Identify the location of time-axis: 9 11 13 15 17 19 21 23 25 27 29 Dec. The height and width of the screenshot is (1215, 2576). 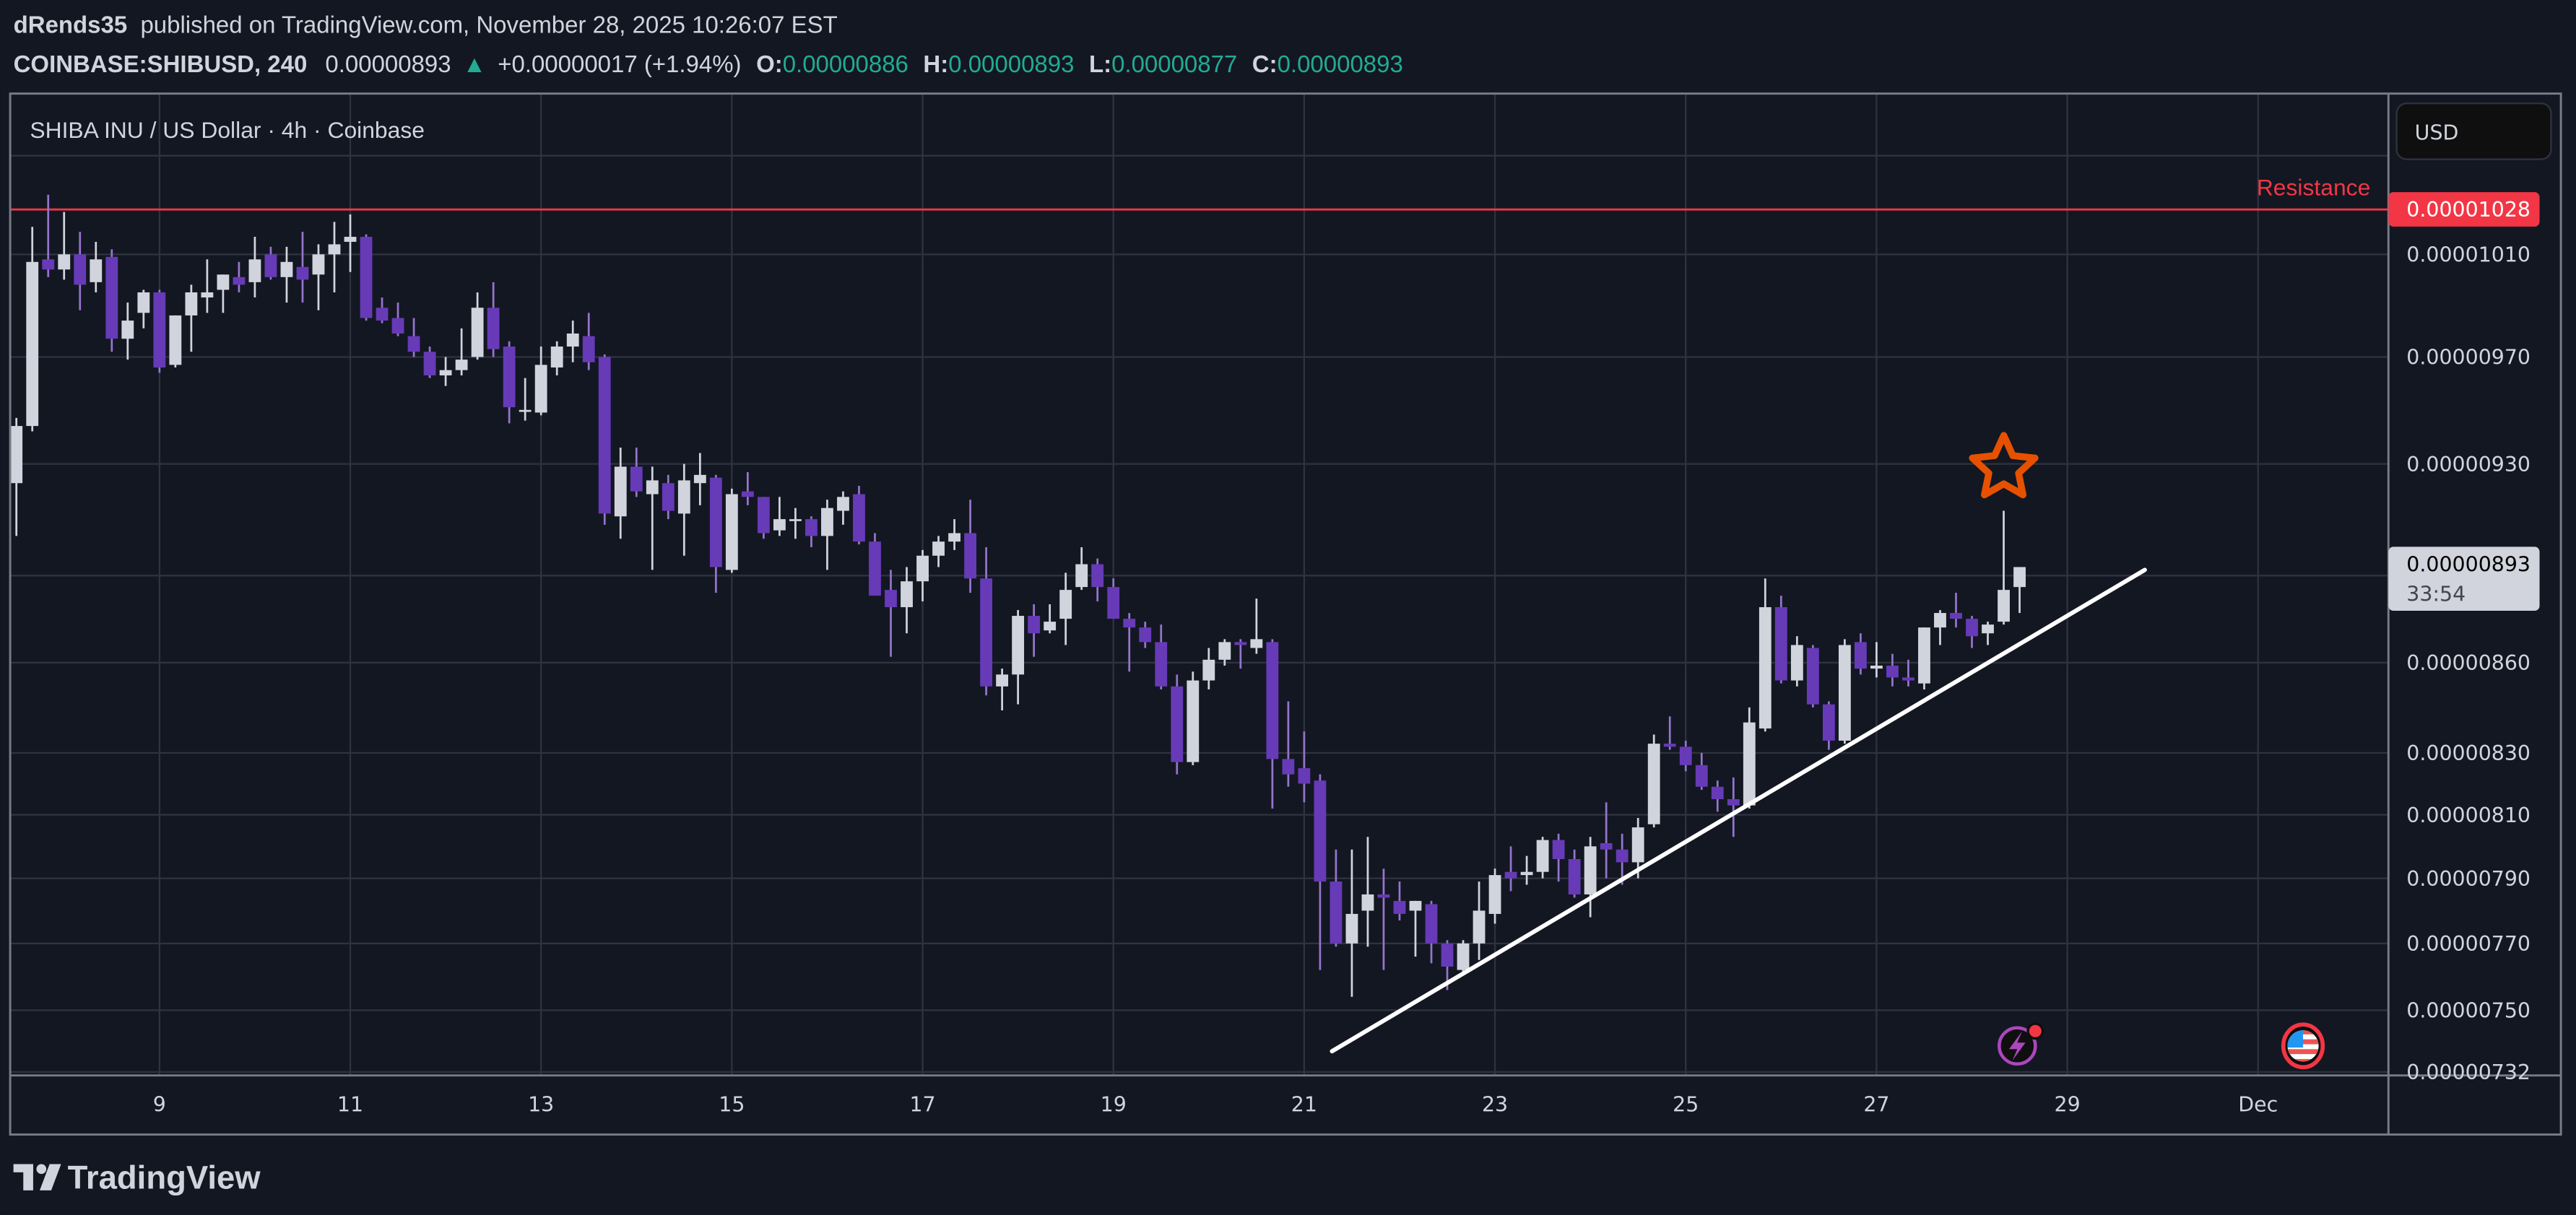
(1215, 1105).